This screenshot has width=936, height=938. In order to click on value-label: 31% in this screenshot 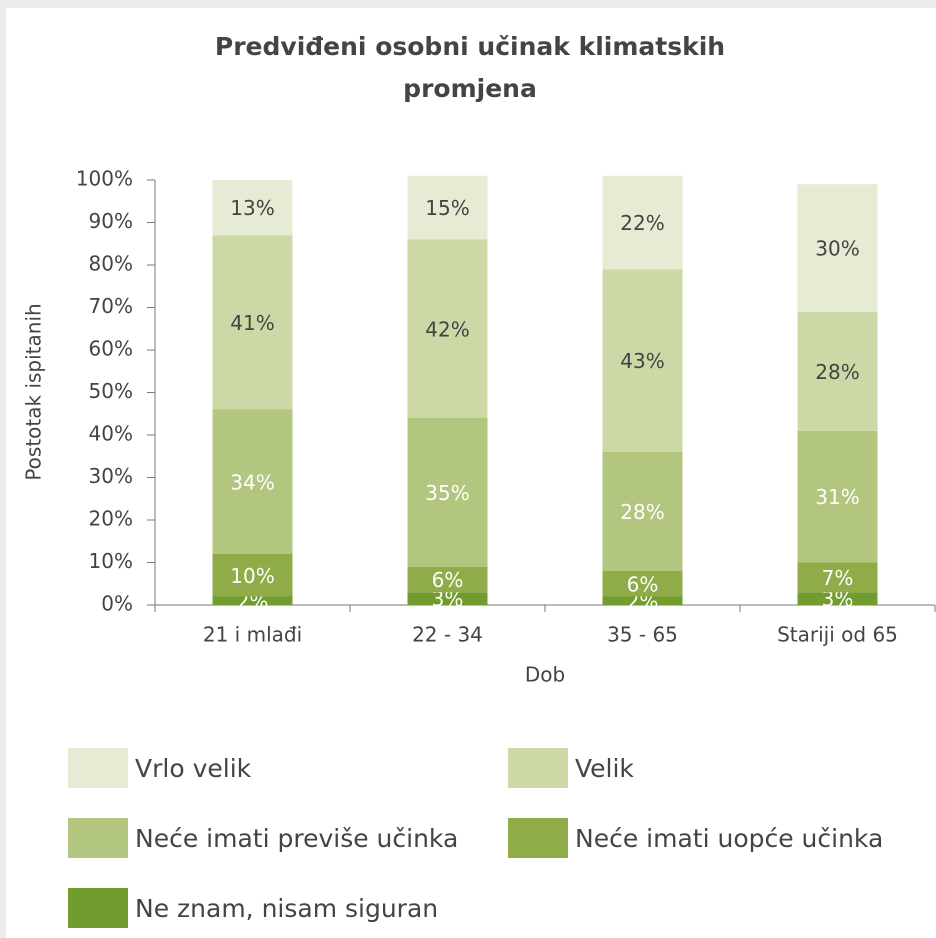, I will do `click(837, 497)`.